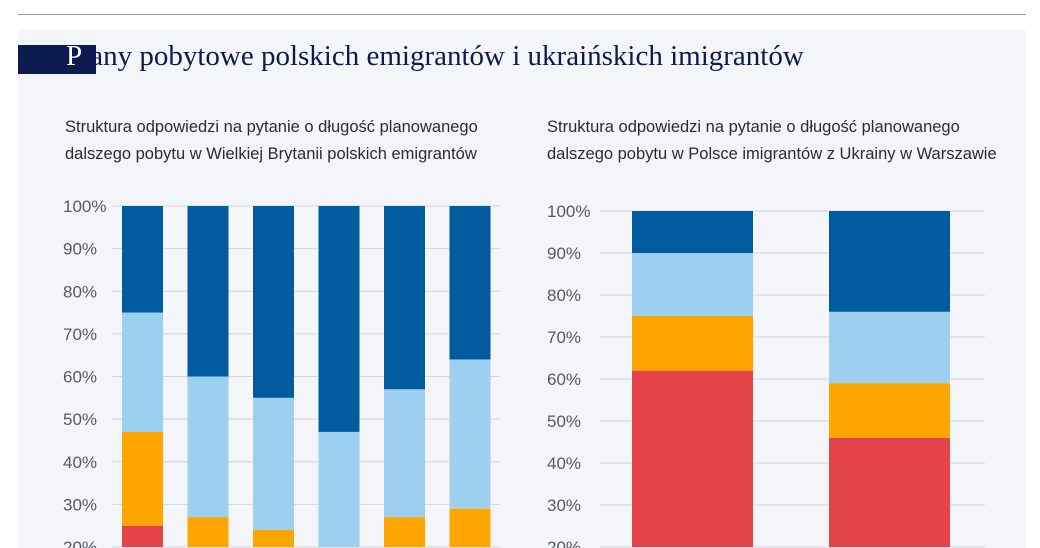 The image size is (1040, 548). Describe the element at coordinates (208, 291) in the screenshot. I see `left-chart-bar-2-dark_blue-segment` at that location.